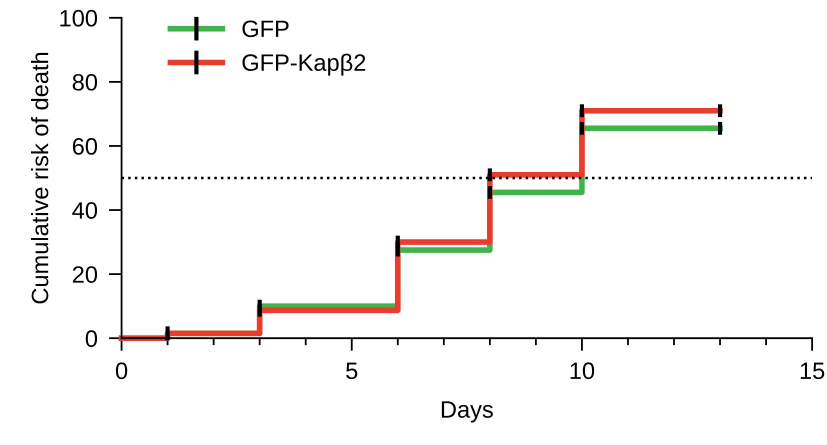 The height and width of the screenshot is (445, 827). What do you see at coordinates (582, 371) in the screenshot?
I see `x-tick-label: 10` at bounding box center [582, 371].